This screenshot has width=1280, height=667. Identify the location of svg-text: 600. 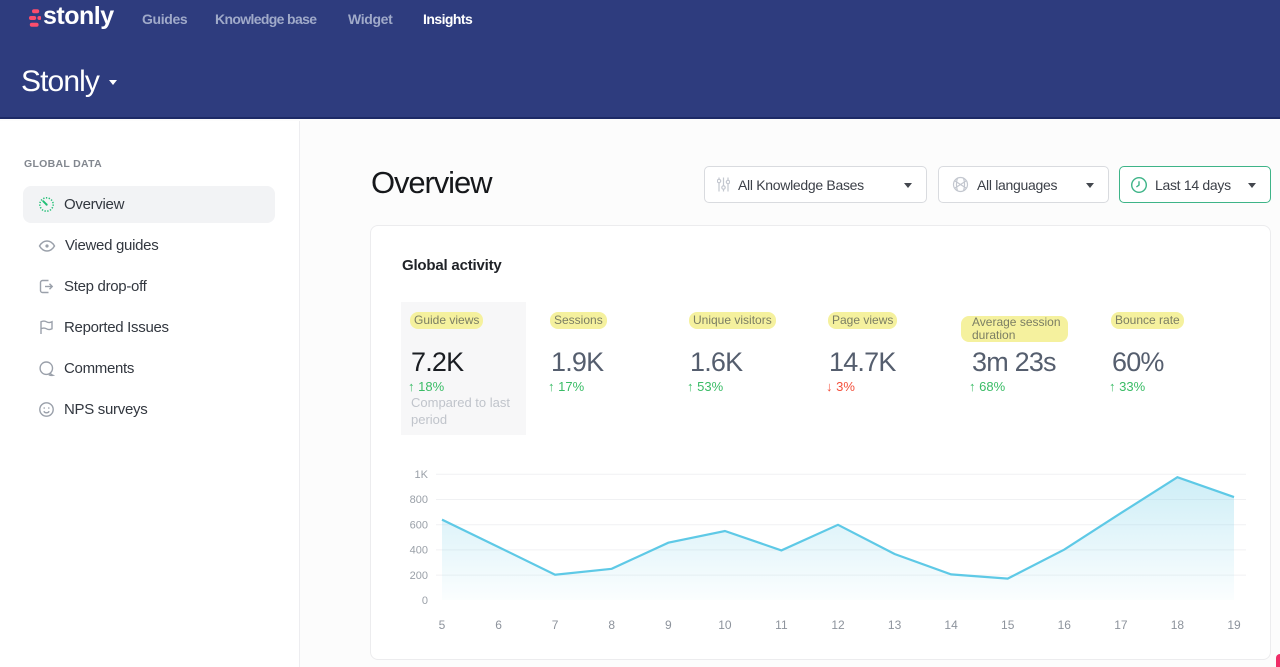
(419, 525).